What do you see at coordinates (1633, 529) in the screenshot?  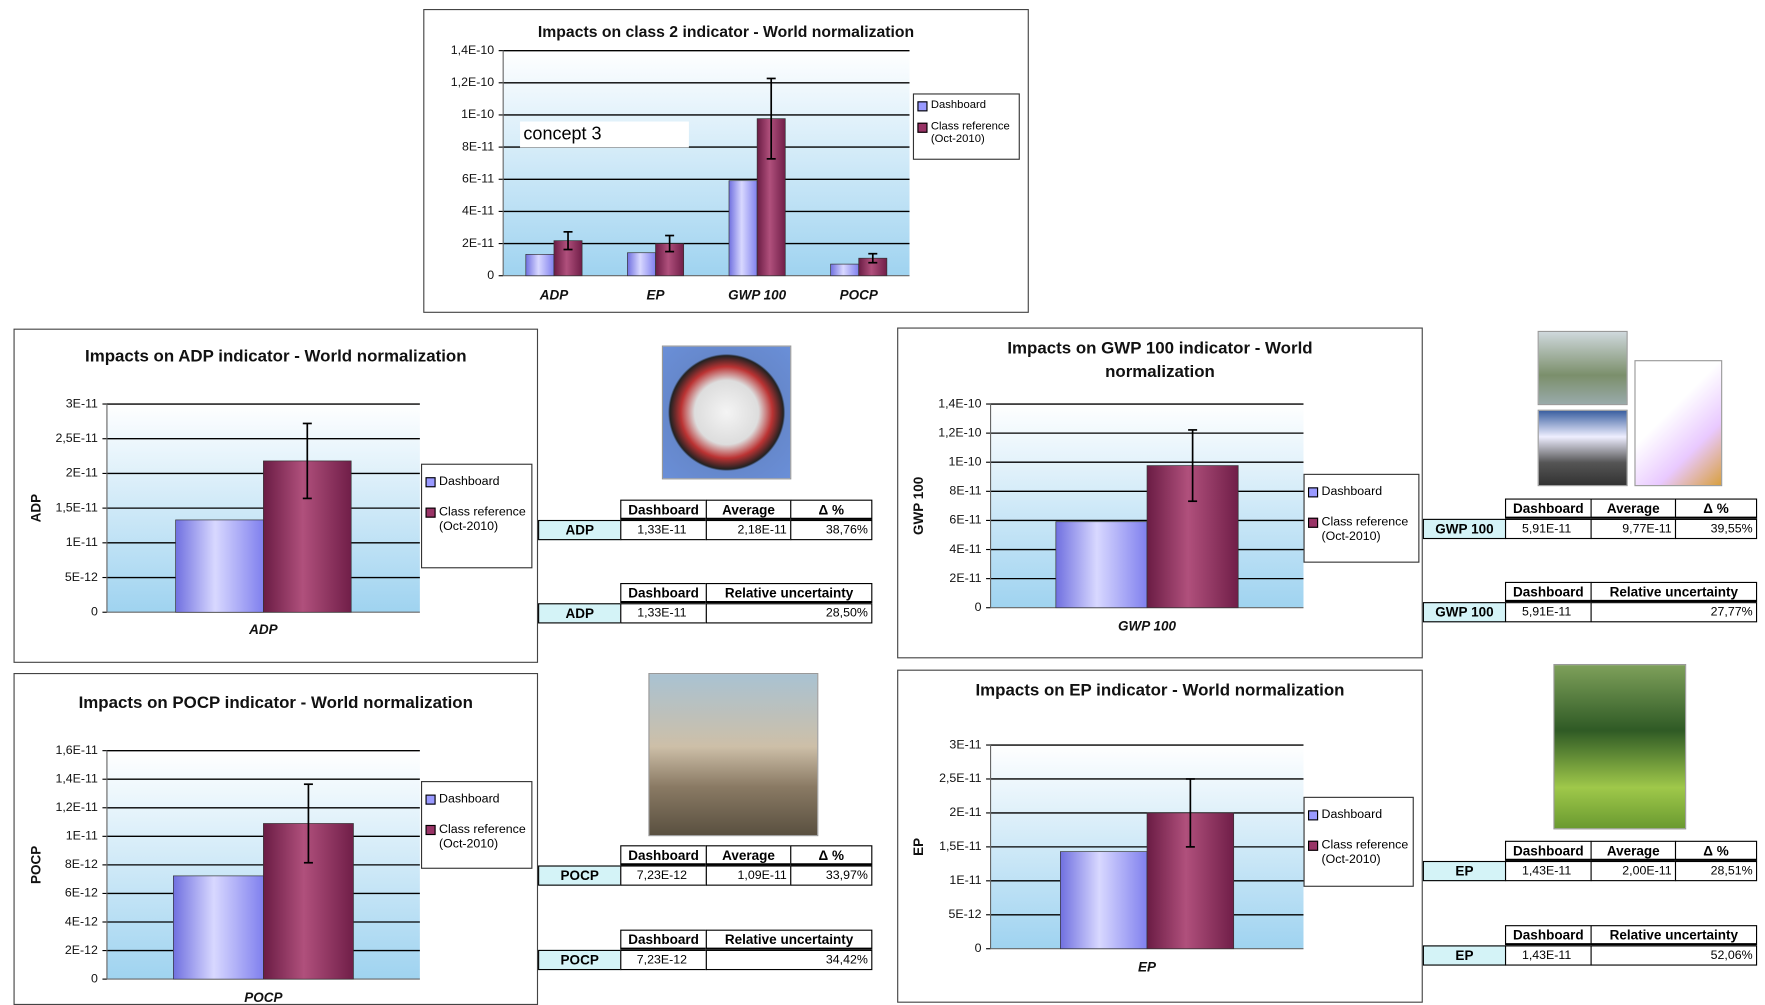 I see `table-cell: 9,77E-11` at bounding box center [1633, 529].